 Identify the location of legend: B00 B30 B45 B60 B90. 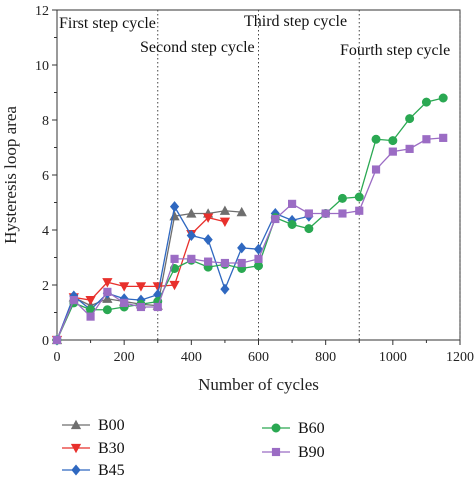
(193, 448).